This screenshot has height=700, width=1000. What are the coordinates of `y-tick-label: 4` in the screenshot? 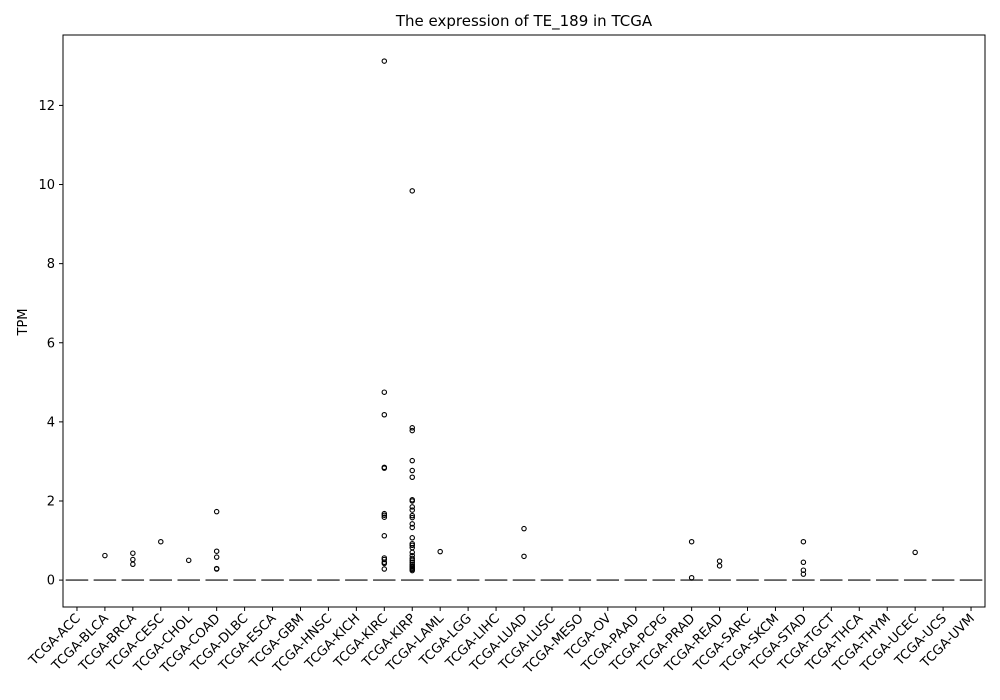 It's located at (51, 422).